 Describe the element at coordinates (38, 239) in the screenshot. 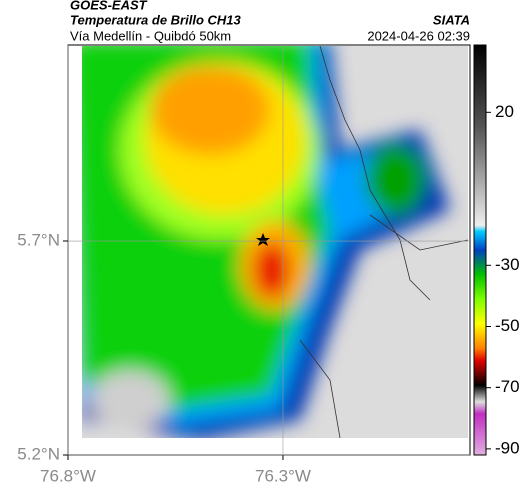

I see `y-tick-label: 5.7°N` at that location.